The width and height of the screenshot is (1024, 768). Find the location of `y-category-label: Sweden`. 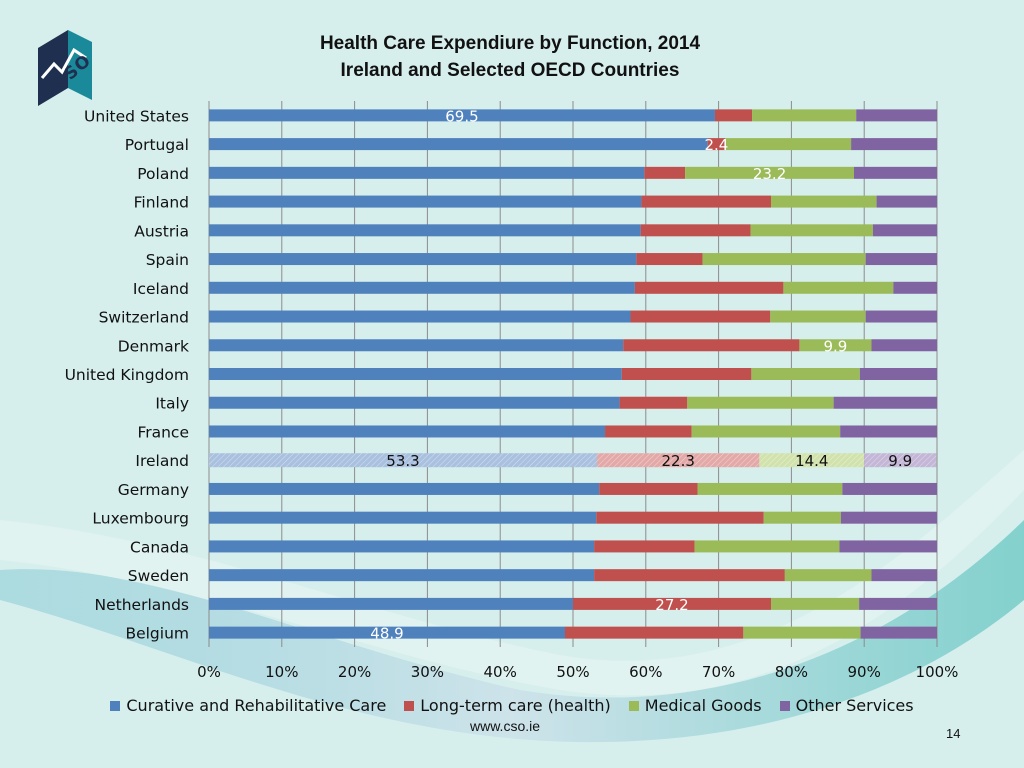

y-category-label: Sweden is located at coordinates (158, 576).